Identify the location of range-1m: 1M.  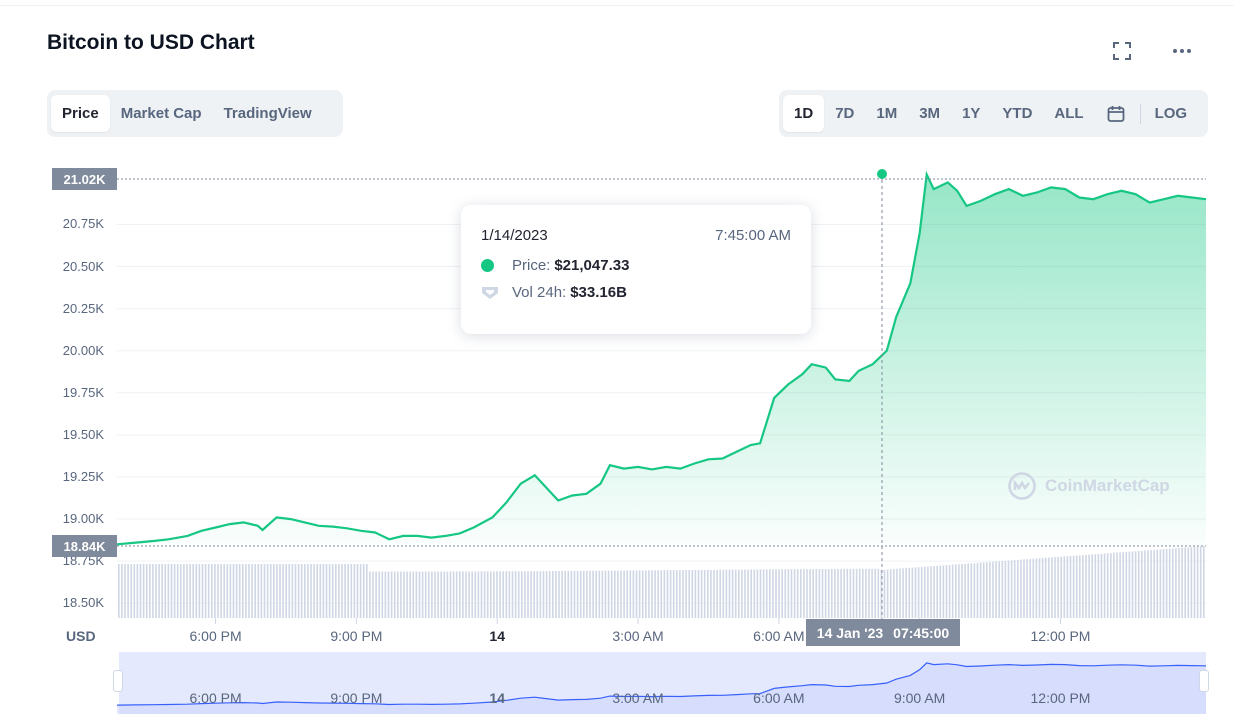
(887, 113).